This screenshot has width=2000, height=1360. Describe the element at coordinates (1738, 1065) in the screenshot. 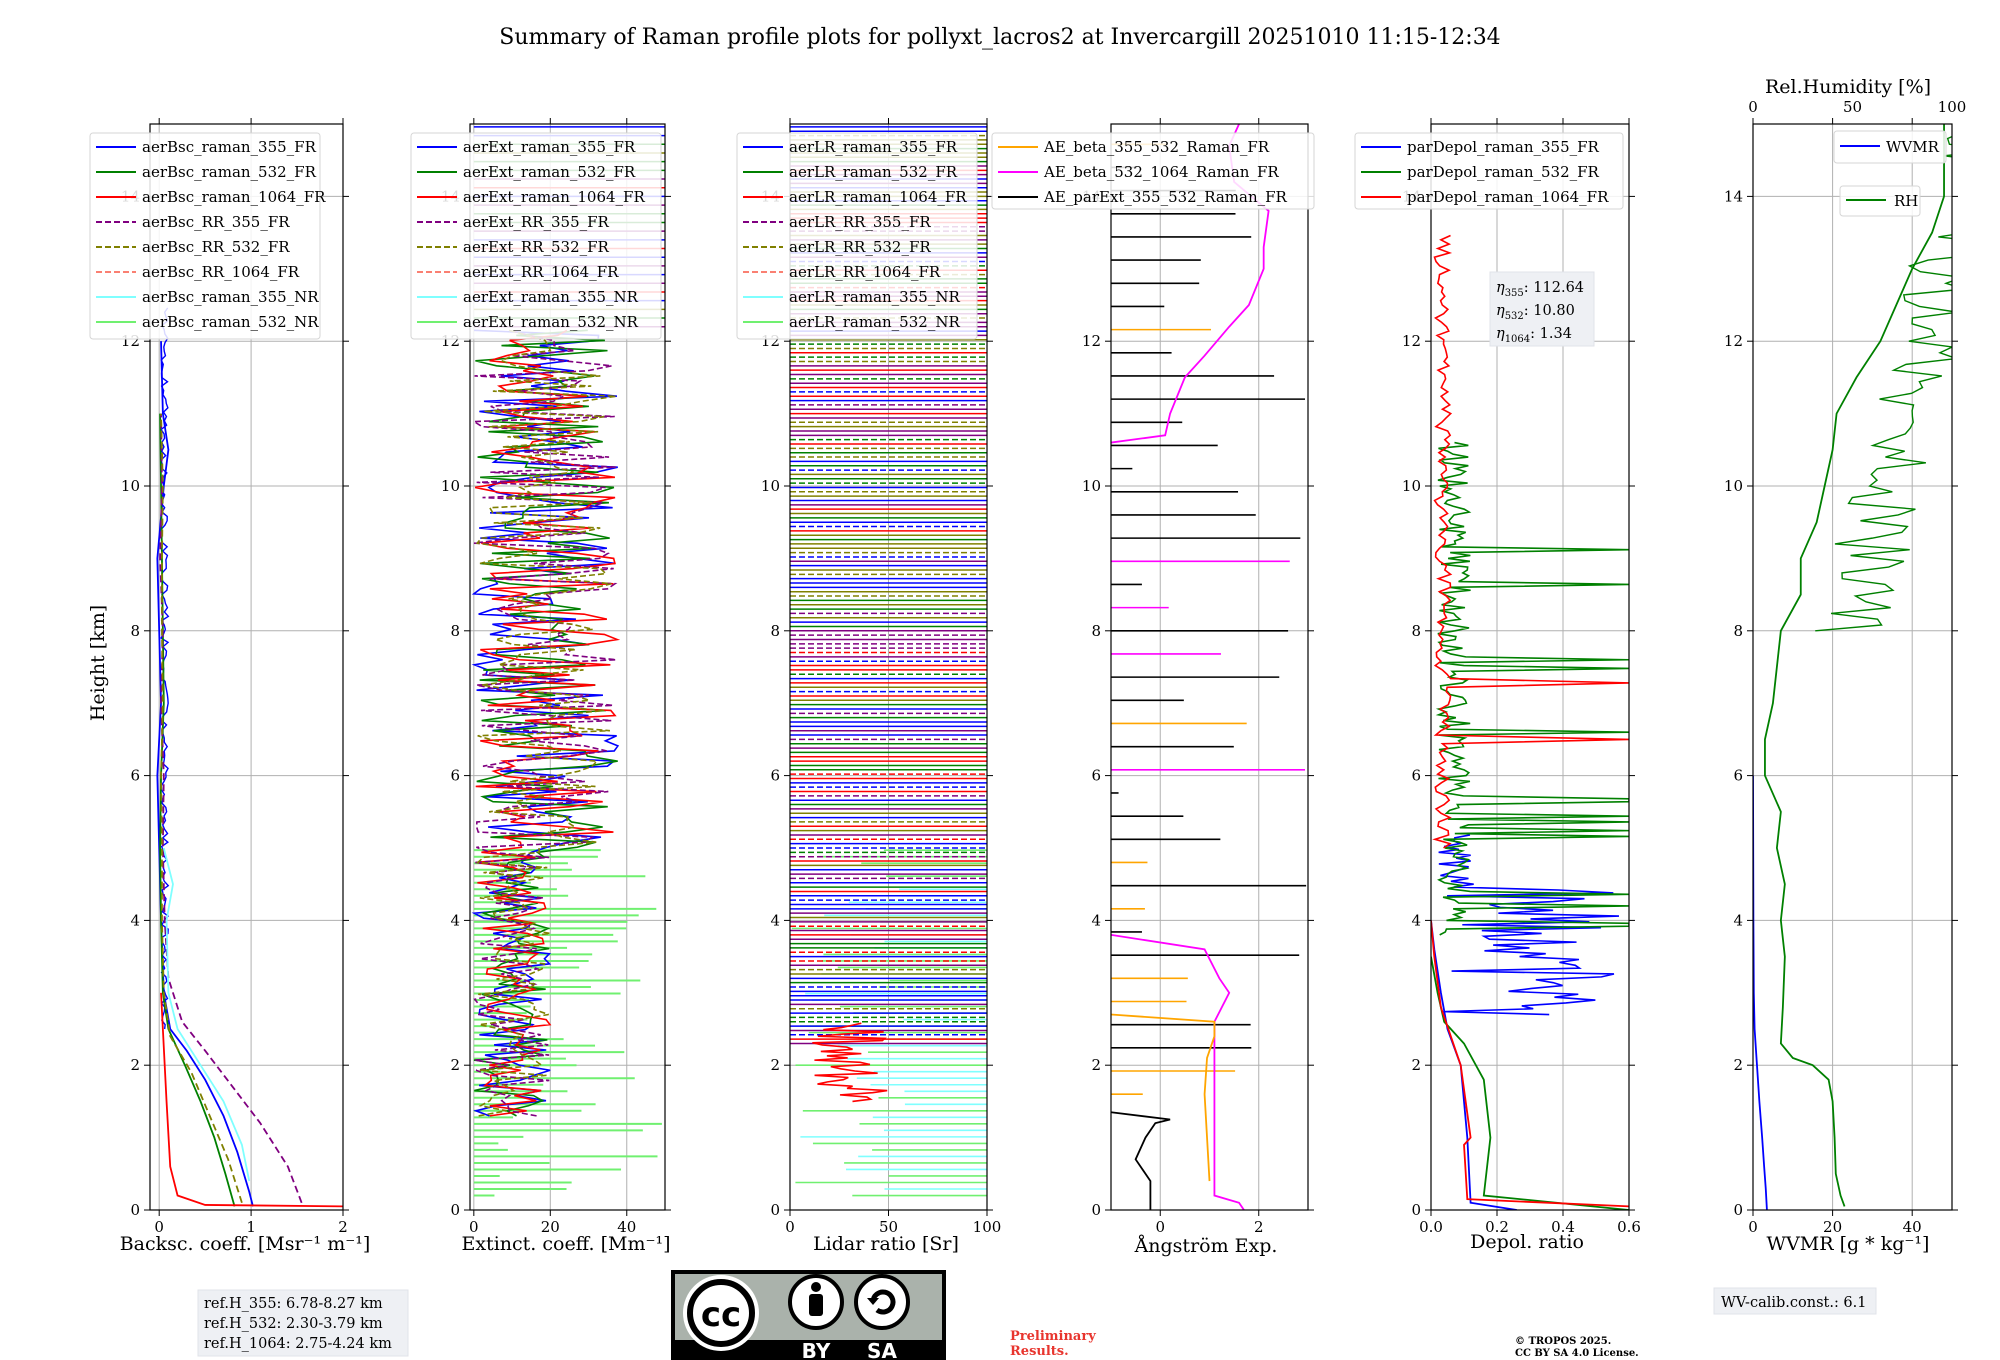

I see `ytick-label-wv: 2` at that location.